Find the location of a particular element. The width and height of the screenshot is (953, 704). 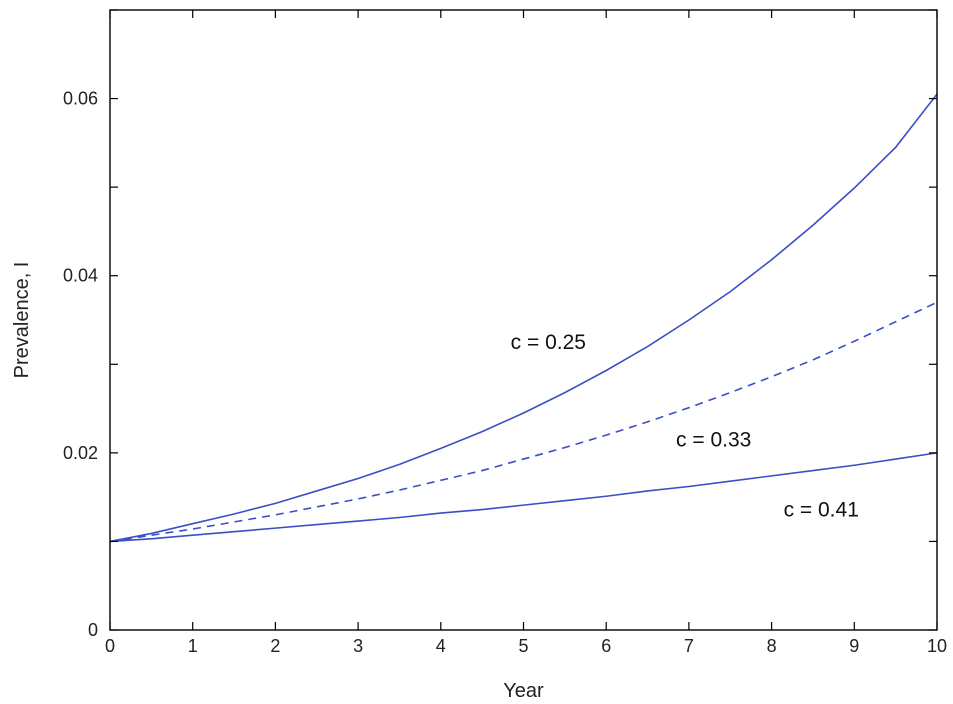

series-annotation-label: c = 0.33 is located at coordinates (713, 440).